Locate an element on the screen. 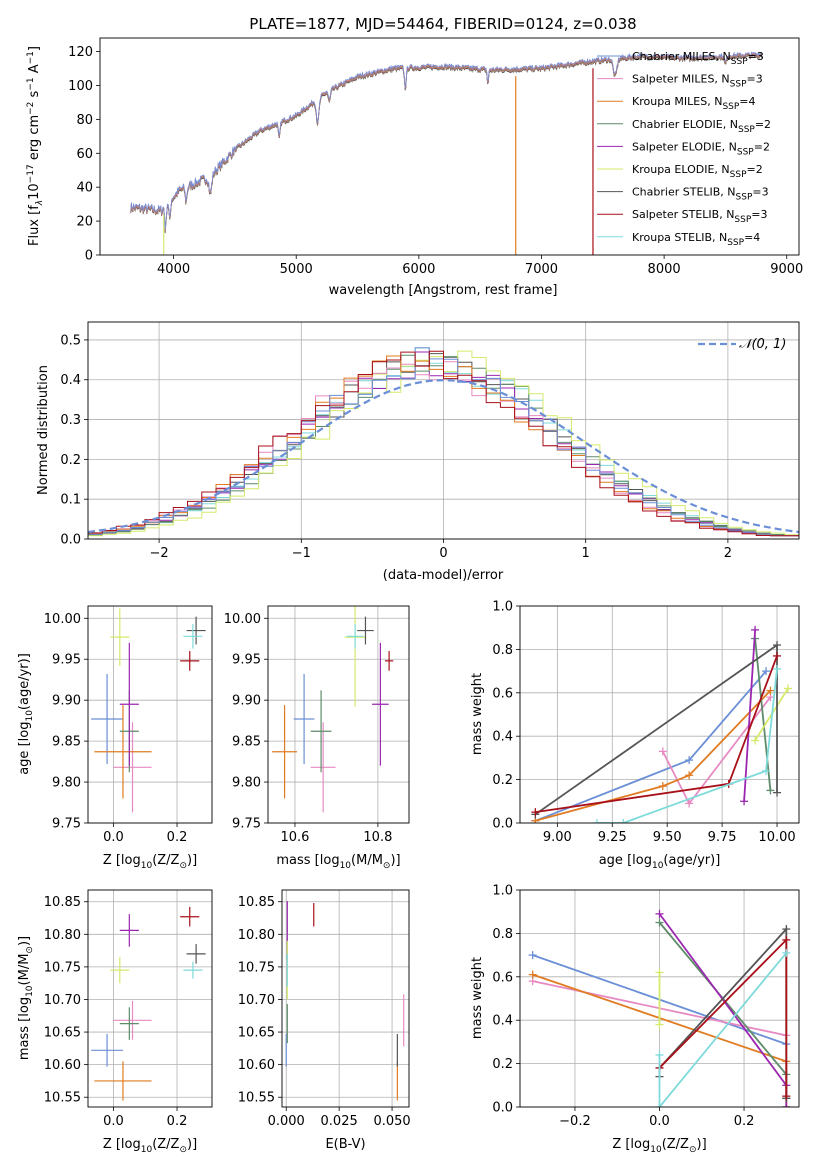 The height and width of the screenshot is (1170, 819). y-tick-label: 120 is located at coordinates (80, 52).